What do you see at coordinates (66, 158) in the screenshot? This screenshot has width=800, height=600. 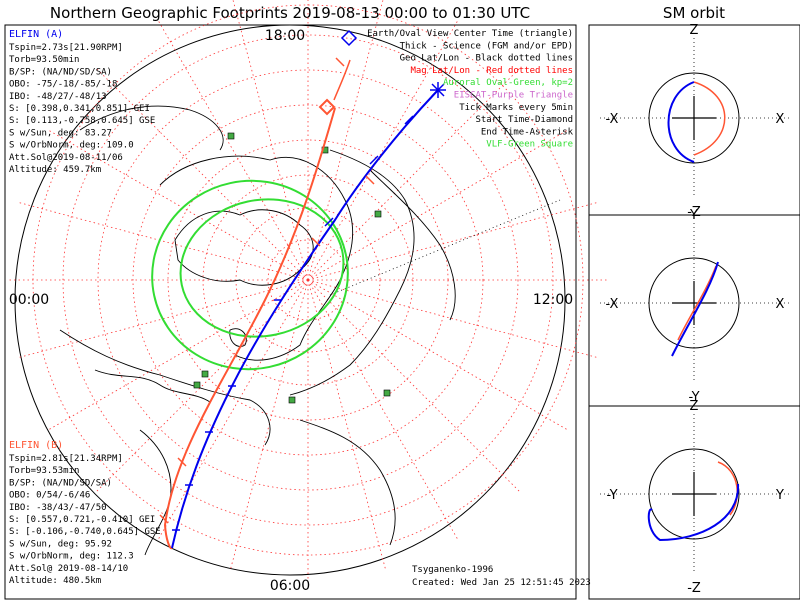 I see `info-line: Att.Sol@2019-08-11/06` at bounding box center [66, 158].